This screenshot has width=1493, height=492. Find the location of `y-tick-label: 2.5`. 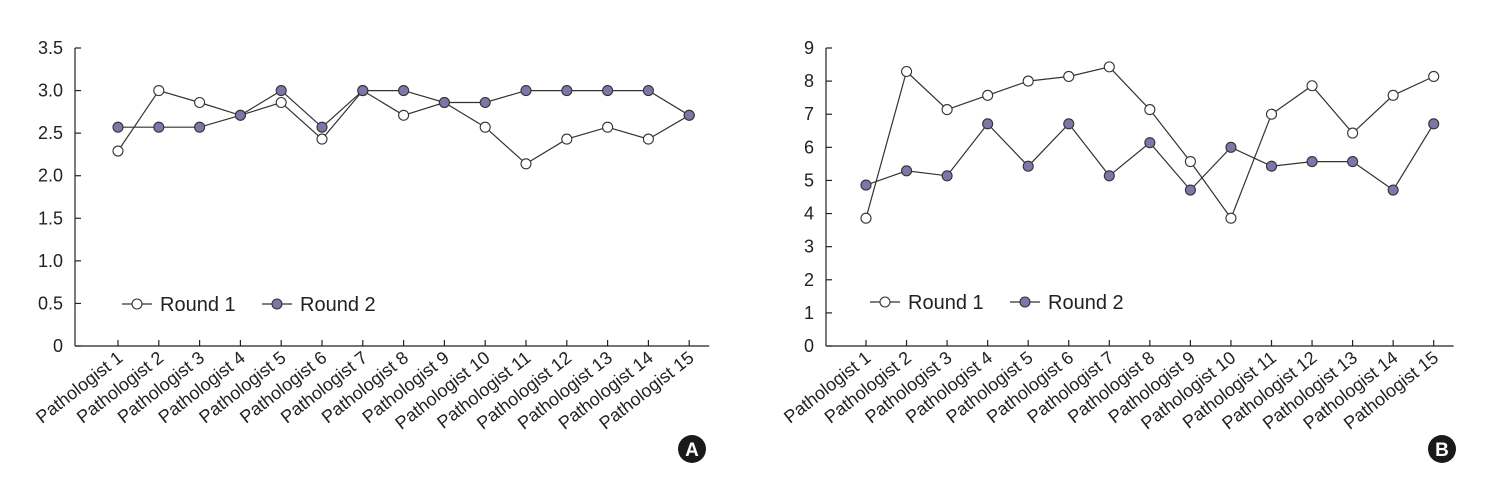

y-tick-label: 2.5 is located at coordinates (50, 133).